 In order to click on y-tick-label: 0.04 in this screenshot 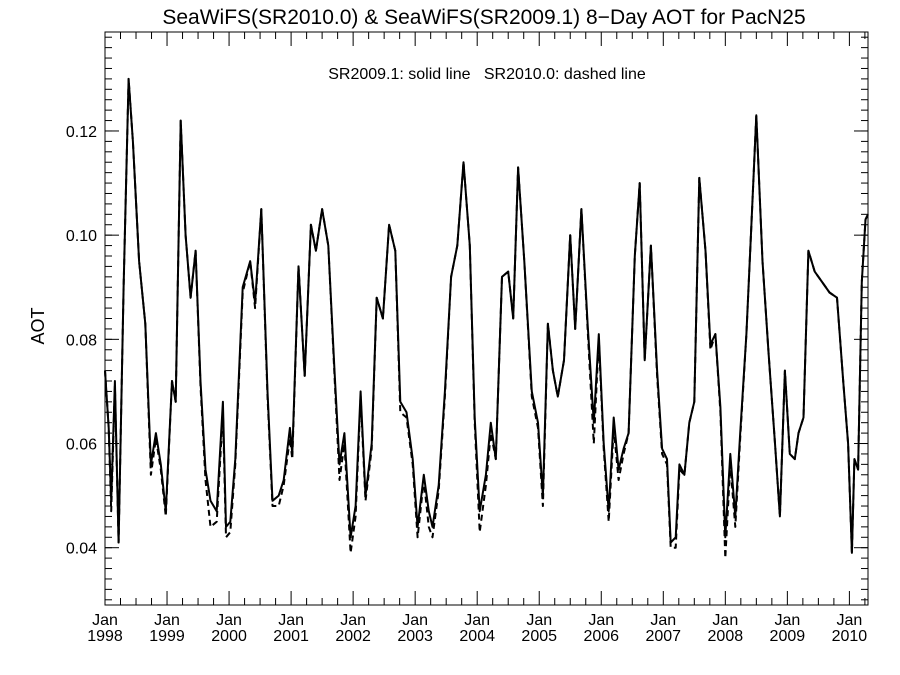, I will do `click(81, 549)`.